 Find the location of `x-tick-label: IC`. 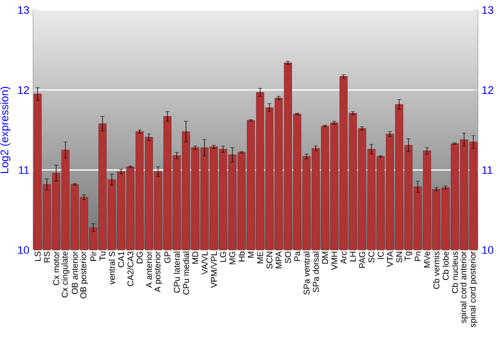

x-tick-label: IC is located at coordinates (381, 255).